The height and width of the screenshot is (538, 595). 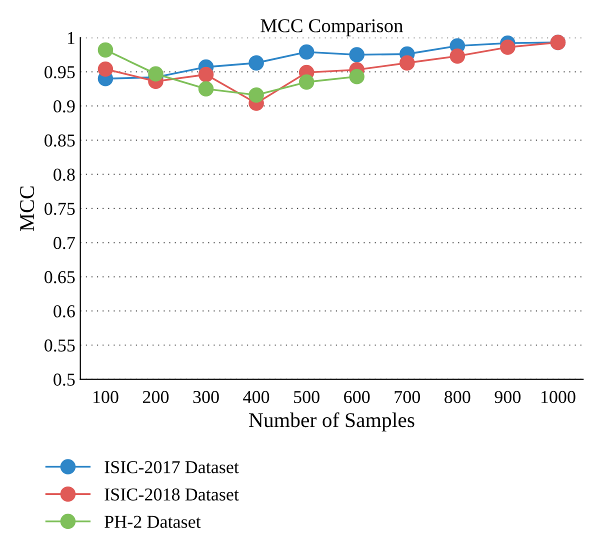 I want to click on y-tick-label: 0.7, so click(x=64, y=243).